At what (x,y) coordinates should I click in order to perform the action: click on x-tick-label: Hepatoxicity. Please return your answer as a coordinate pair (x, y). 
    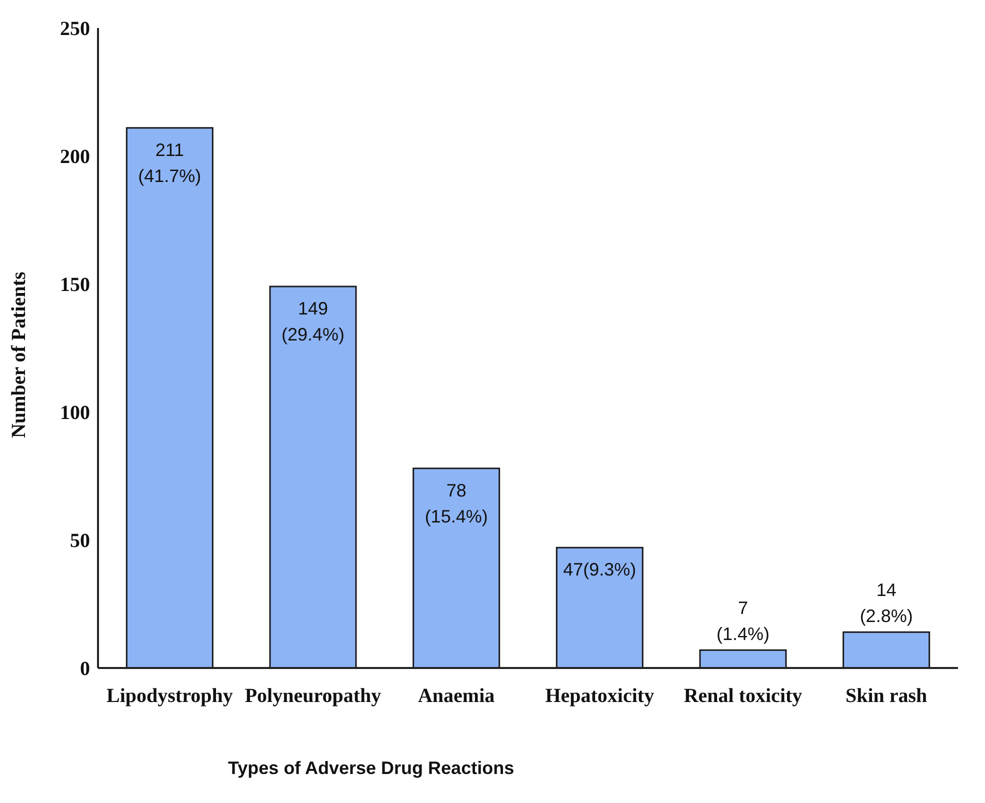
    Looking at the image, I should click on (599, 696).